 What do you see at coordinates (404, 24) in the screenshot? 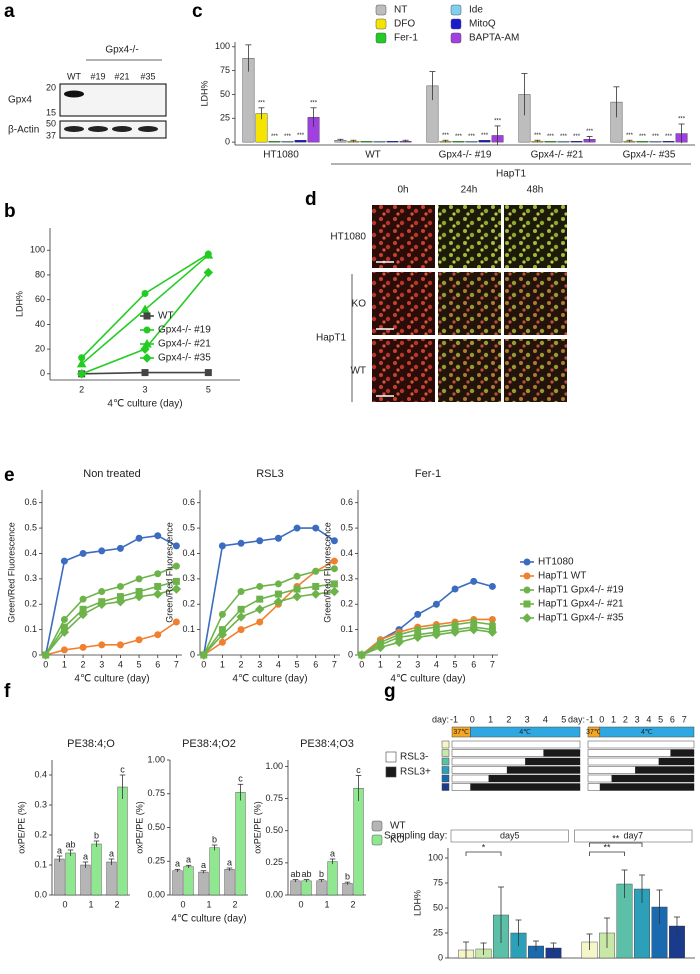
I see `legend-label: DFO` at bounding box center [404, 24].